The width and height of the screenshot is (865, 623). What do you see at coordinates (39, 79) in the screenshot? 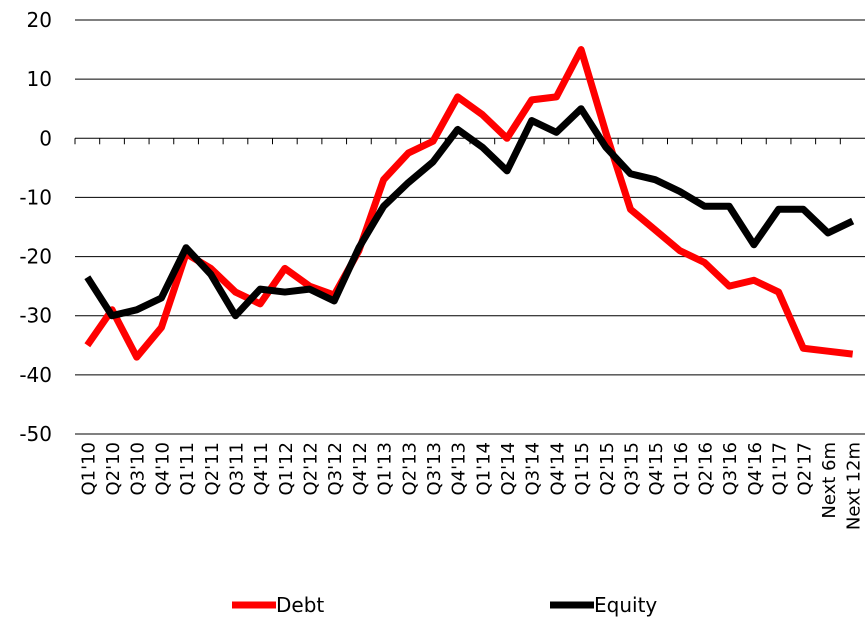
I see `y-tick-label: 10` at bounding box center [39, 79].